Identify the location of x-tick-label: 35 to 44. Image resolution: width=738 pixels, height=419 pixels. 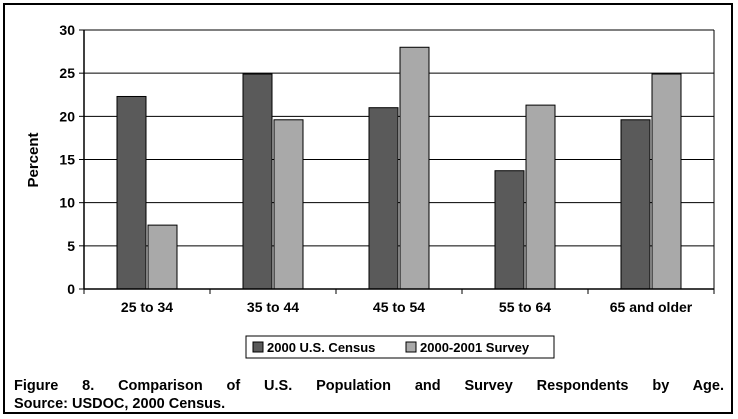
(273, 307).